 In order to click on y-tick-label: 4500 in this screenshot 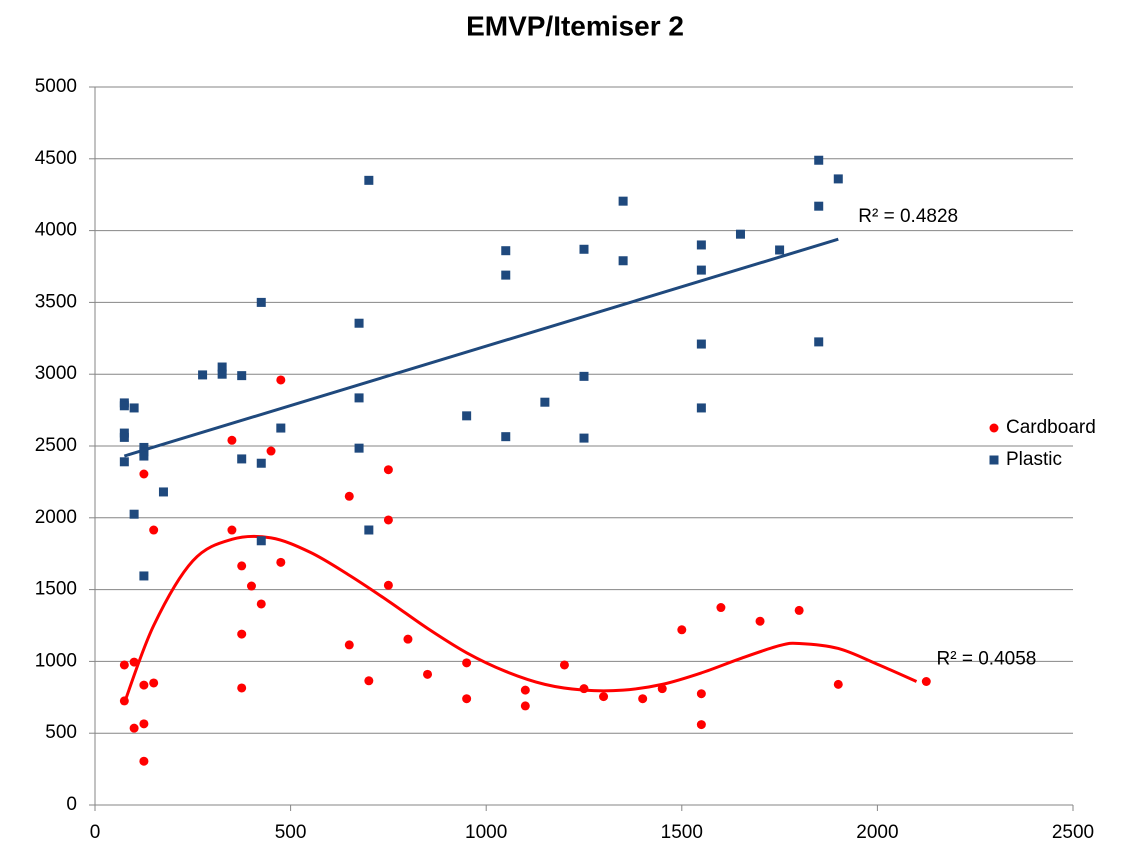, I will do `click(56, 158)`.